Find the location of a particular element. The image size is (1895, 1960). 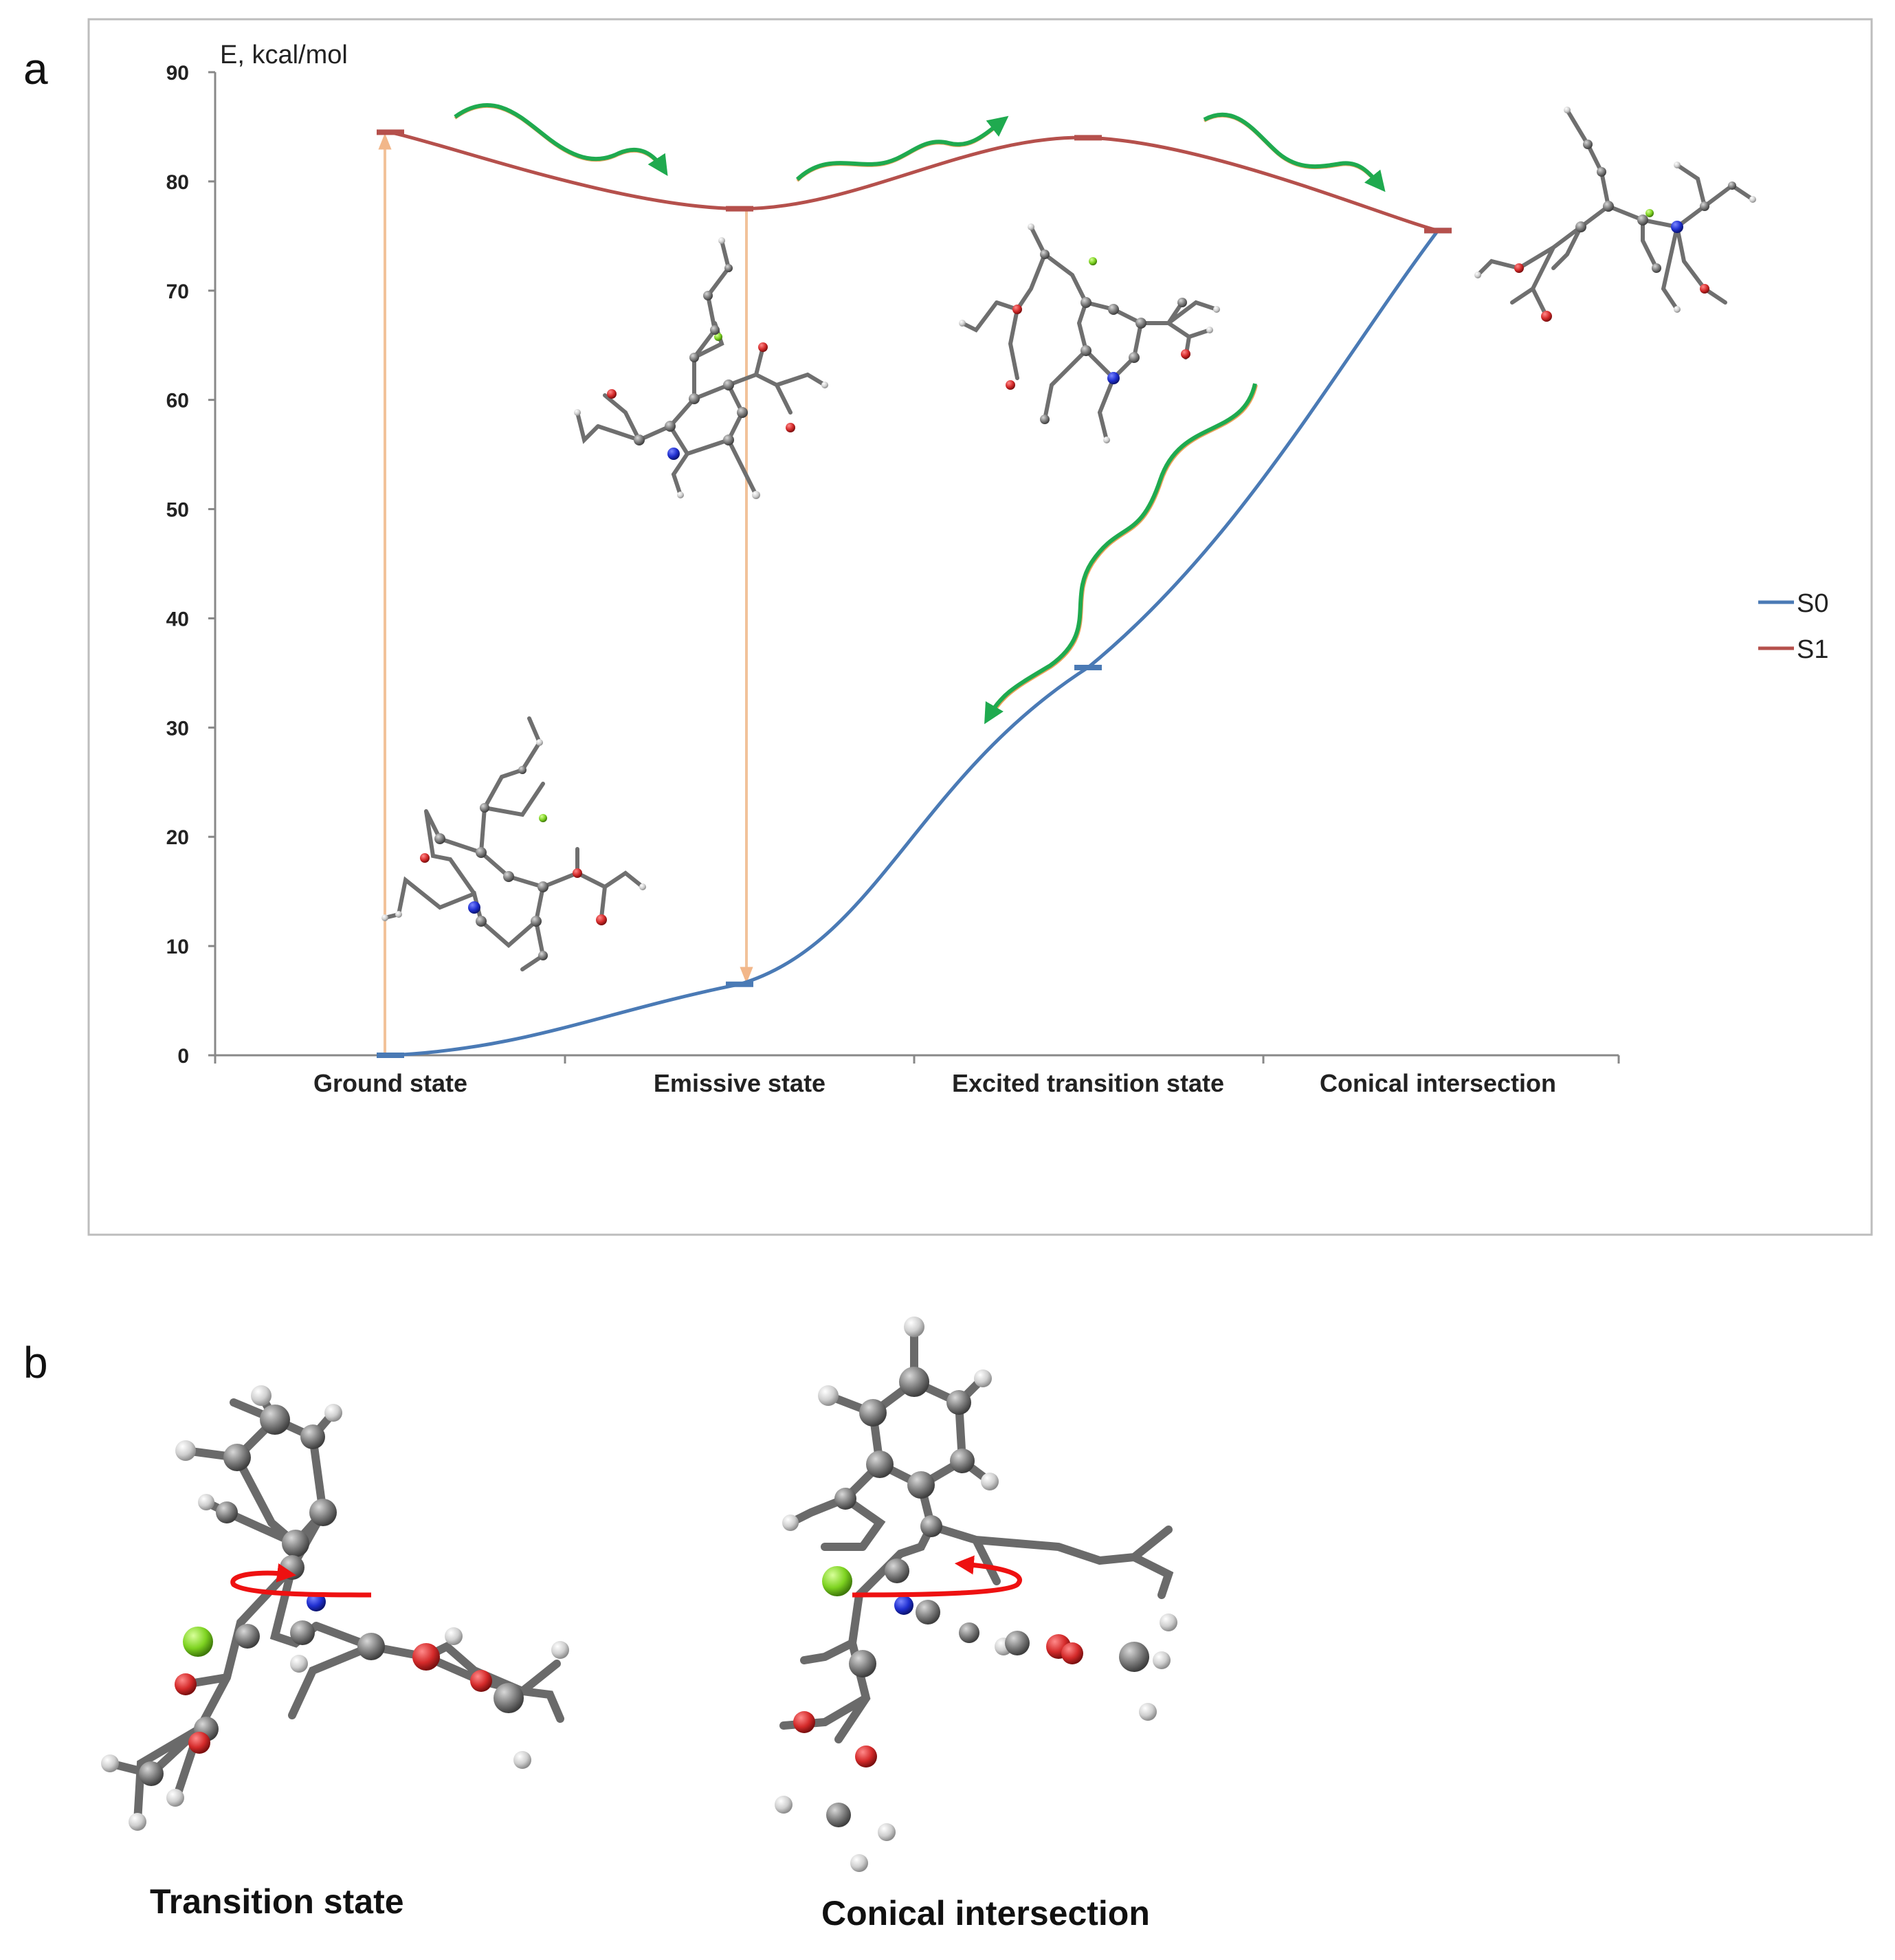

molecule-emissive-state is located at coordinates (701, 368).